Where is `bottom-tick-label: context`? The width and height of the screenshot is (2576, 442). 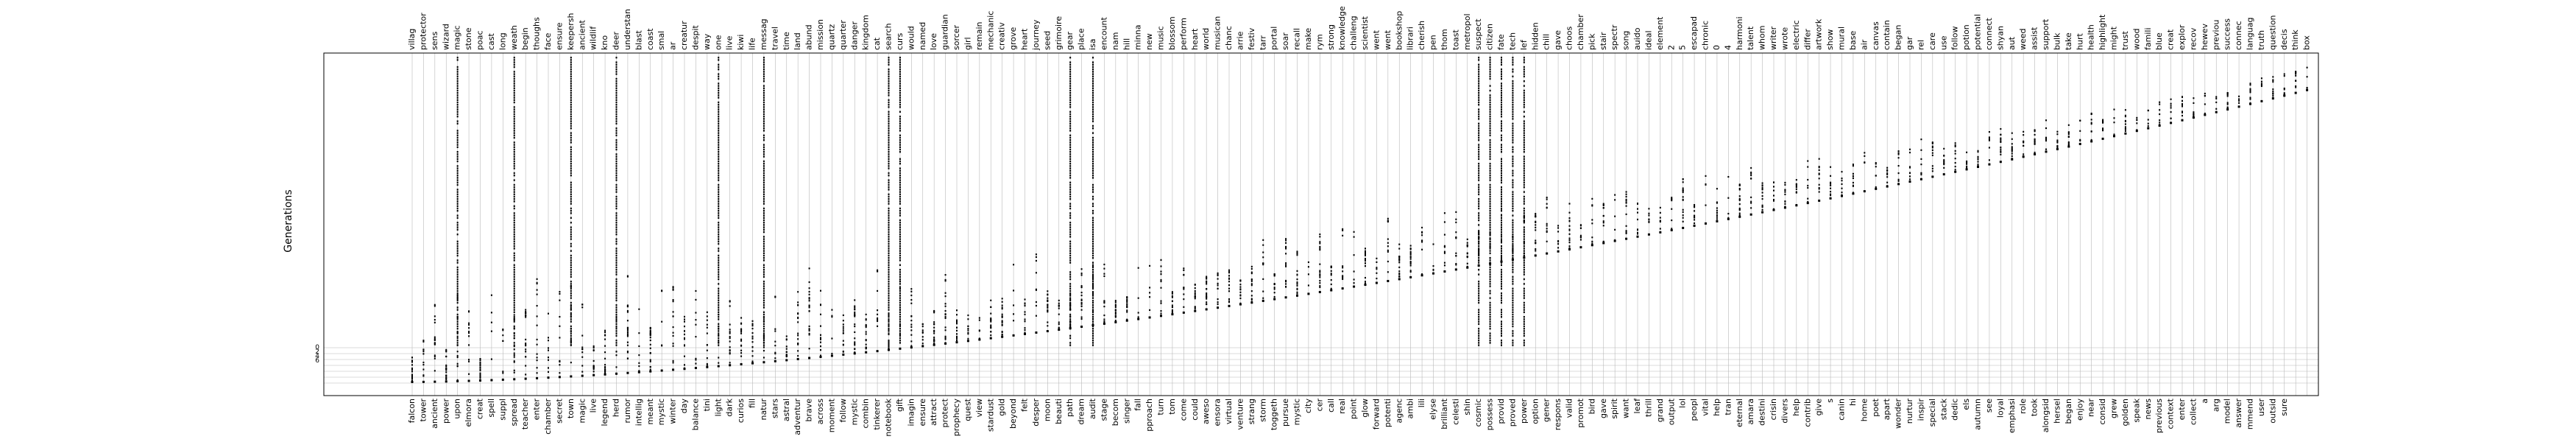
bottom-tick-label: context is located at coordinates (2171, 414).